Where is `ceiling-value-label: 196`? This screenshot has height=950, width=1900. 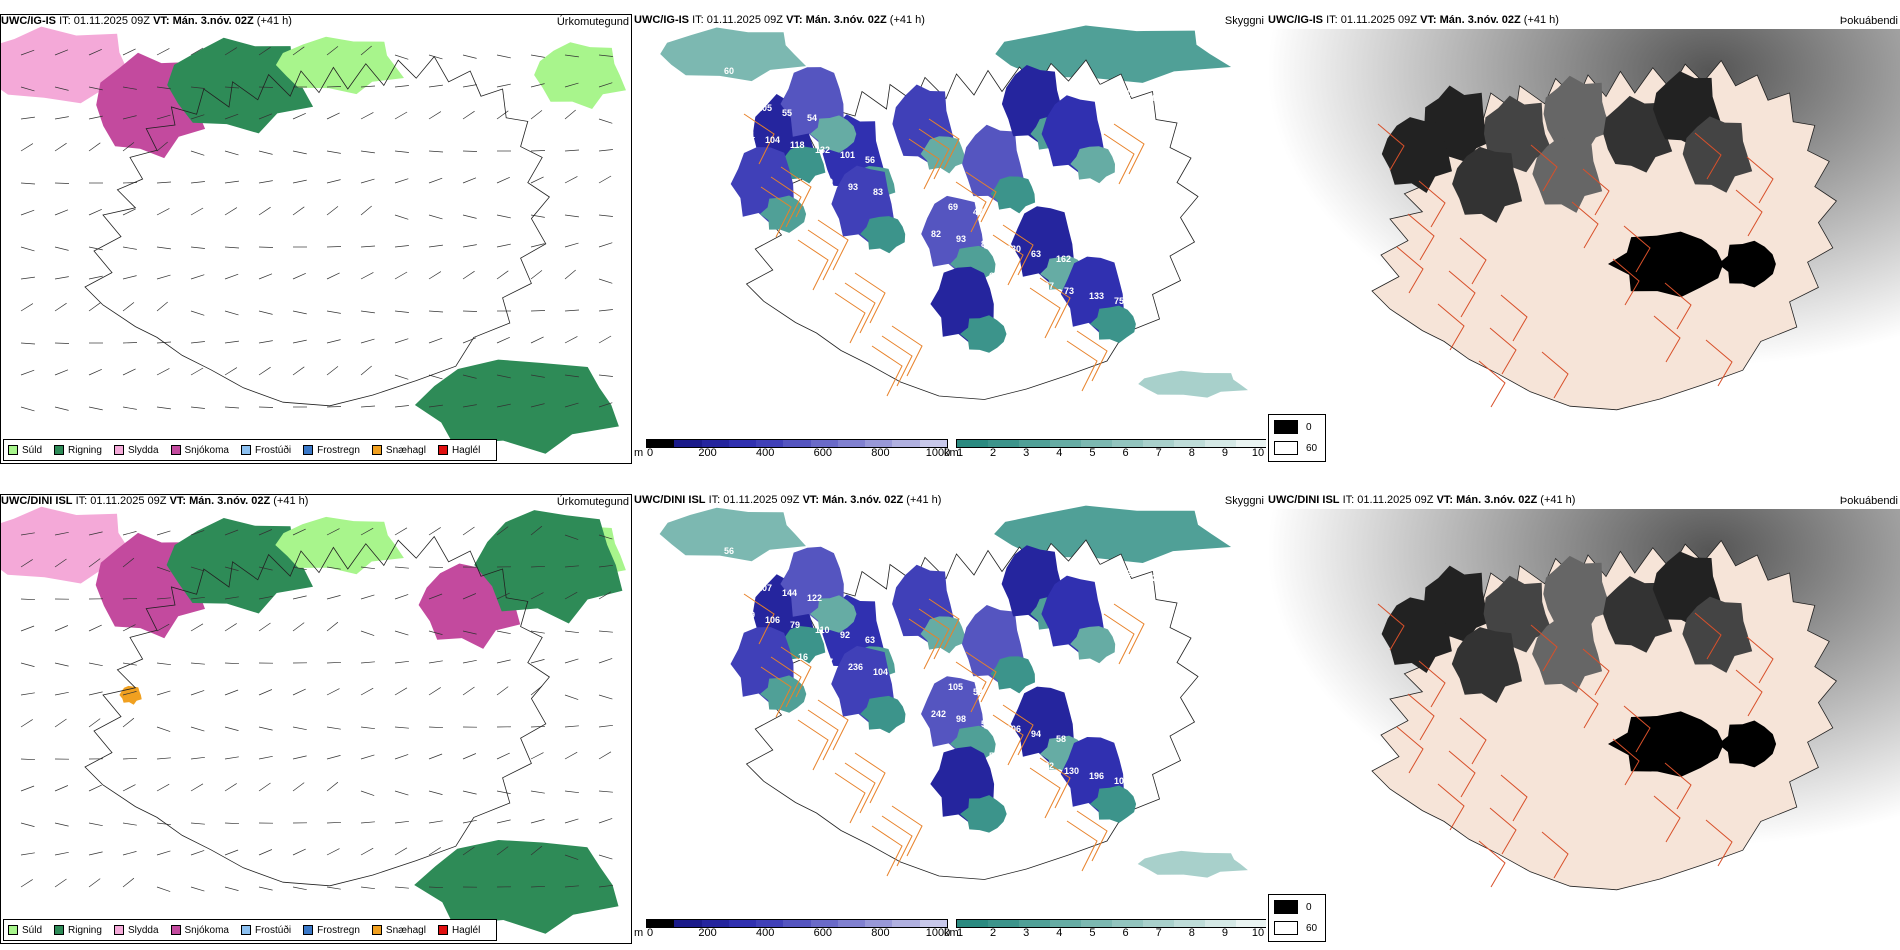
ceiling-value-label: 196 is located at coordinates (1096, 776).